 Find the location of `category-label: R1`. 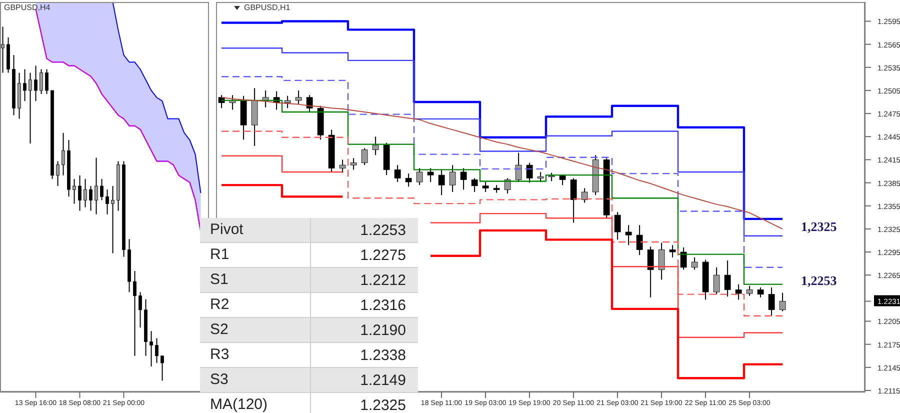

category-label: R1 is located at coordinates (255, 255).